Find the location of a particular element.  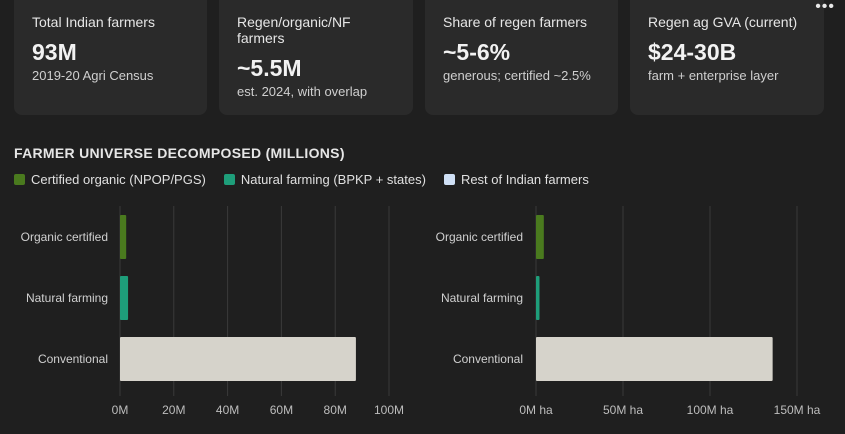

section-title: FARMER UNIVERSE DECOMPOSED (MILLIONS) is located at coordinates (179, 153).